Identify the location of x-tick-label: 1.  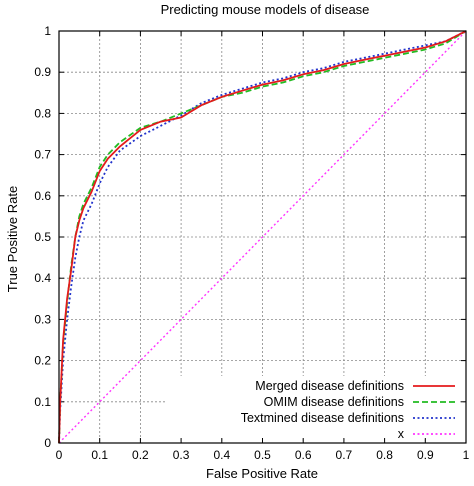
(466, 455).